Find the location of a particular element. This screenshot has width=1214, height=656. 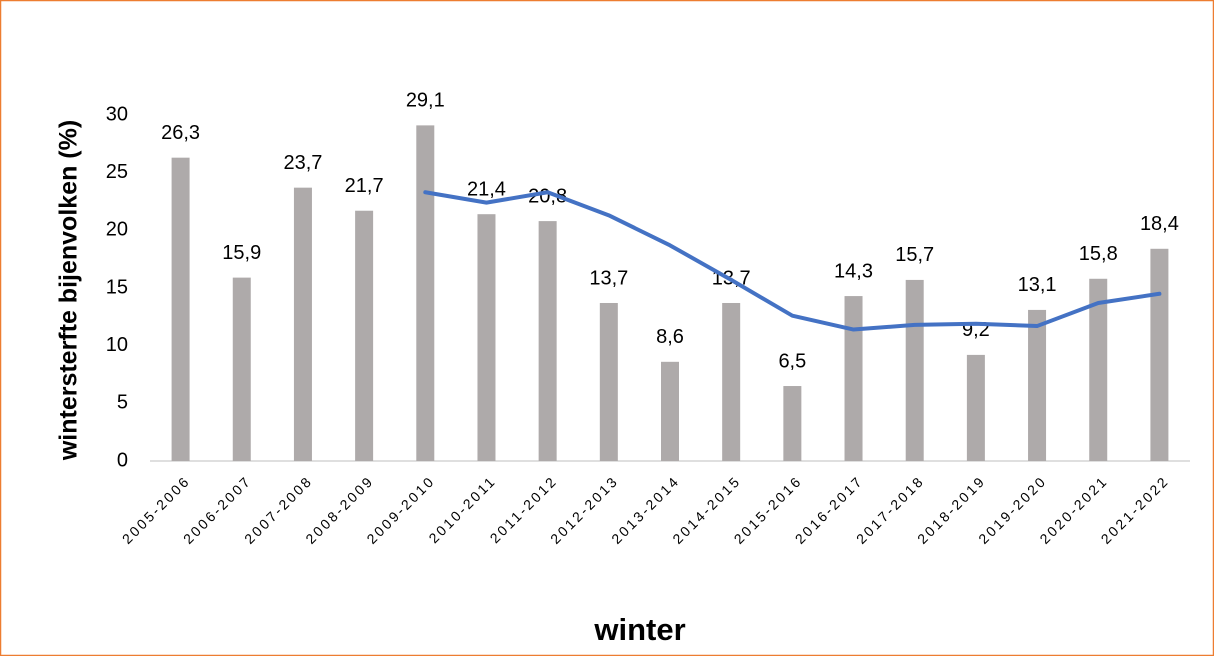

y-tick-label: 20 is located at coordinates (117, 230).